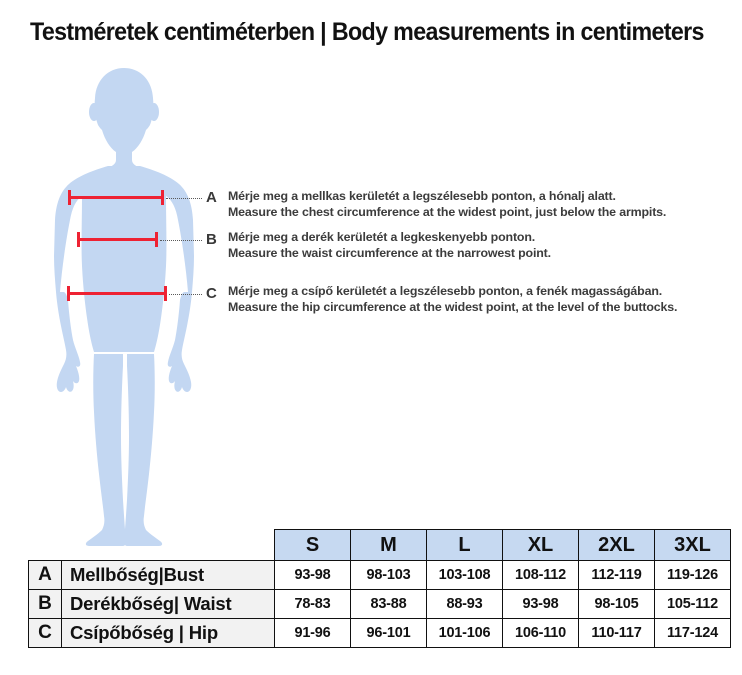 The image size is (742, 675). I want to click on cell-waist-l: 88-93, so click(464, 604).